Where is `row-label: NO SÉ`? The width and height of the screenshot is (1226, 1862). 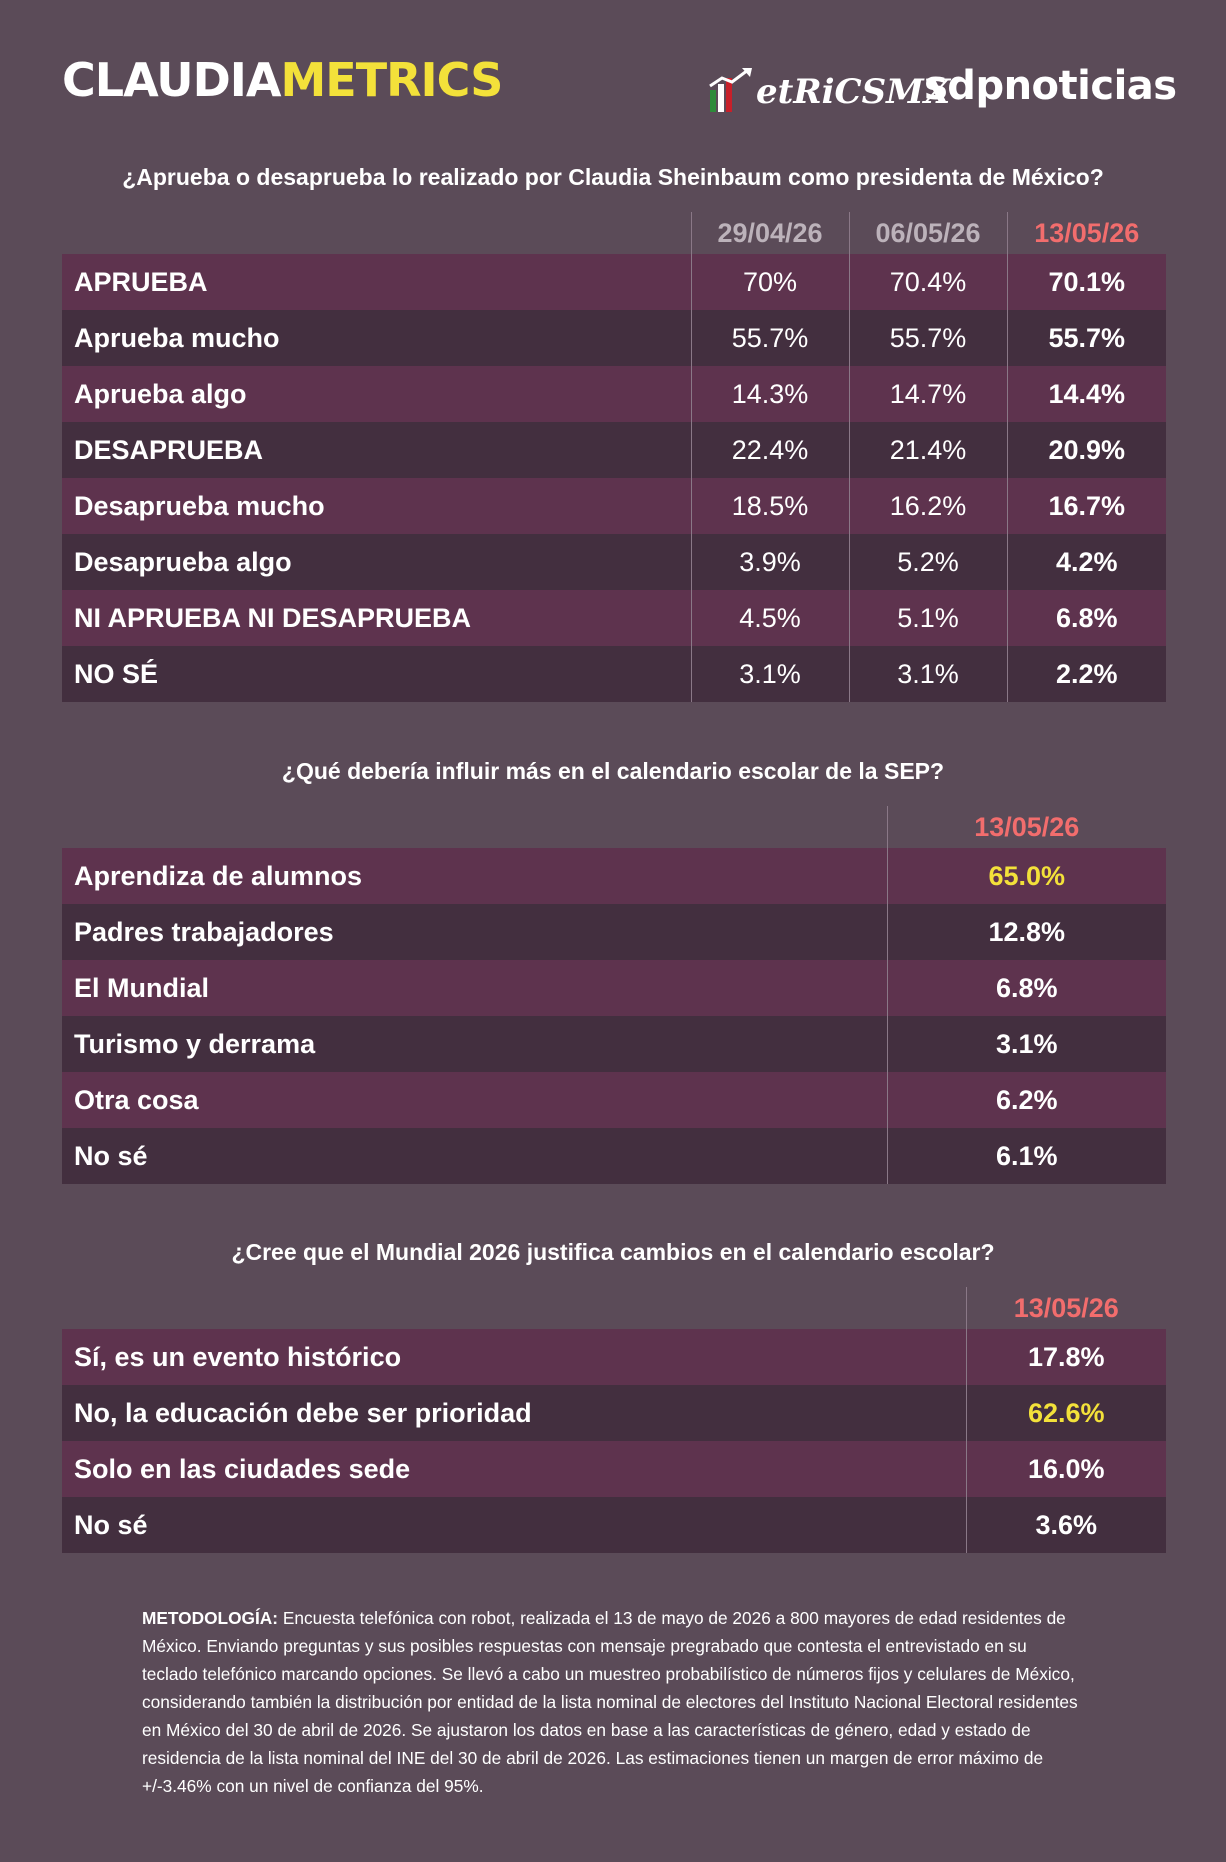
row-label: NO SÉ is located at coordinates (376, 674).